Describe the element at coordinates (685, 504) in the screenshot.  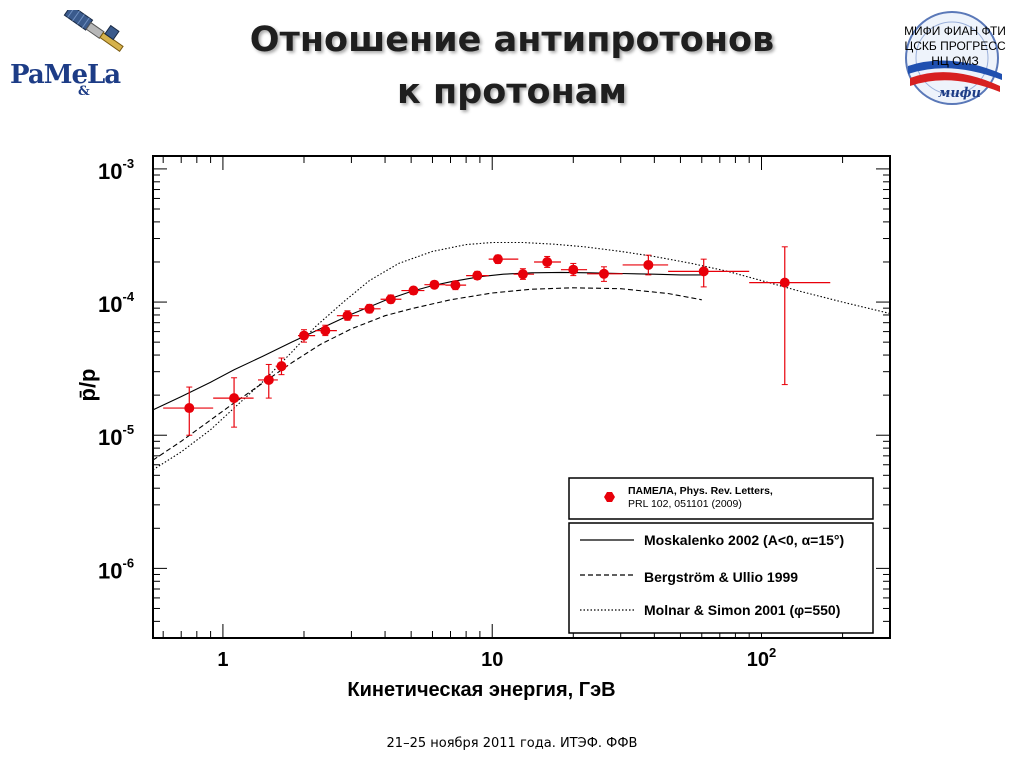
I see `legend-data-subtitle: PRL 102, 051101 (2009)` at that location.